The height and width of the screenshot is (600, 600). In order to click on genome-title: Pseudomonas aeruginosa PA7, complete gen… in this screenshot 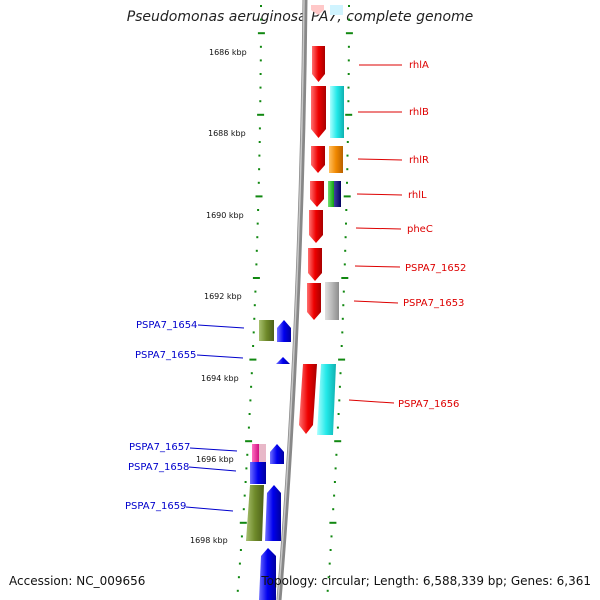, I will do `click(300, 17)`.